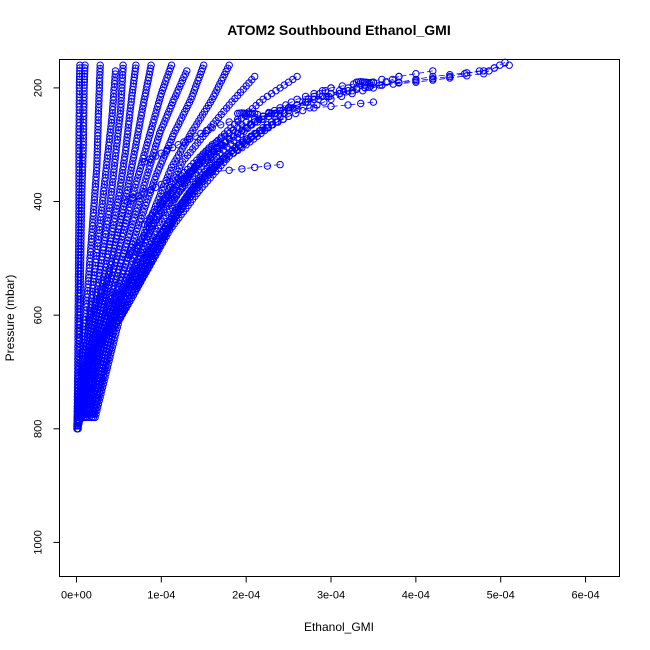 Image resolution: width=650 pixels, height=650 pixels. Describe the element at coordinates (585, 596) in the screenshot. I see `x-tick-label: 6e-04` at that location.